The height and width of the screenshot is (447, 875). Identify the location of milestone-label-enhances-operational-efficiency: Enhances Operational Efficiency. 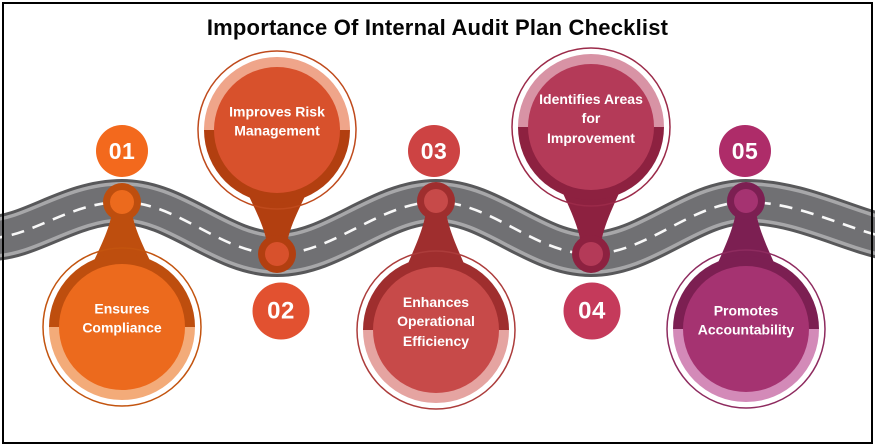
(436, 321).